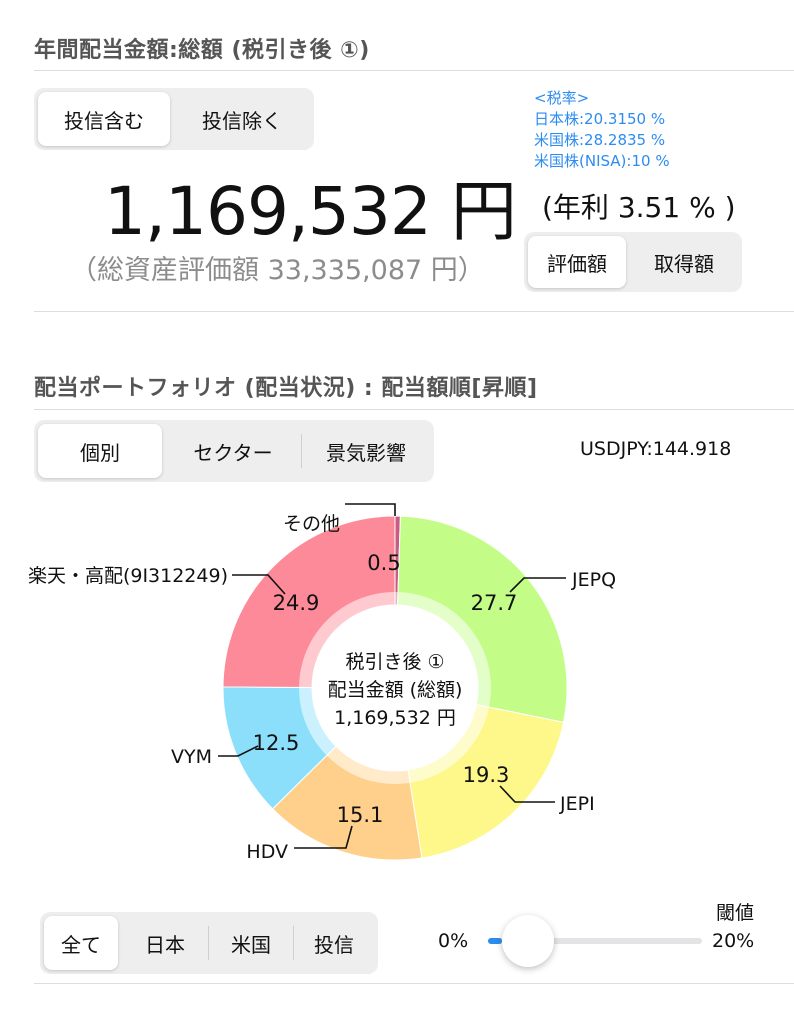 The height and width of the screenshot is (1024, 794). Describe the element at coordinates (656, 449) in the screenshot. I see `usdjpy-rate: USDJPY:144.918` at that location.